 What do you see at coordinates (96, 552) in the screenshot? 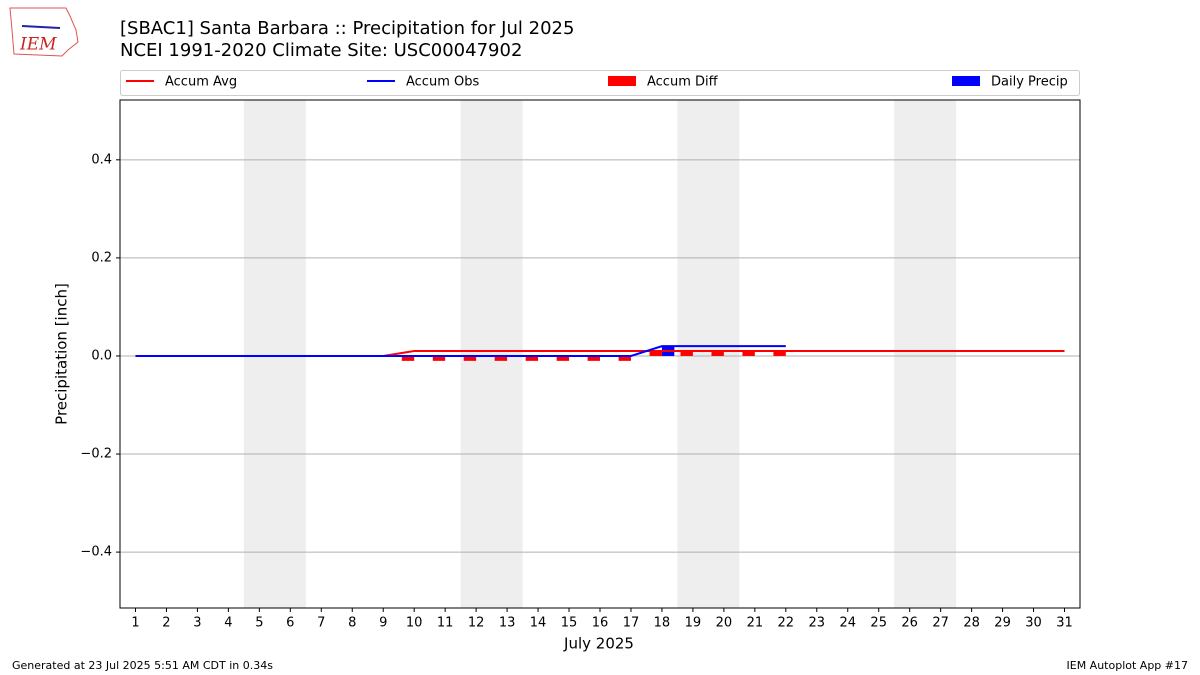
I see `y-tick-label: −0.4` at bounding box center [96, 552].